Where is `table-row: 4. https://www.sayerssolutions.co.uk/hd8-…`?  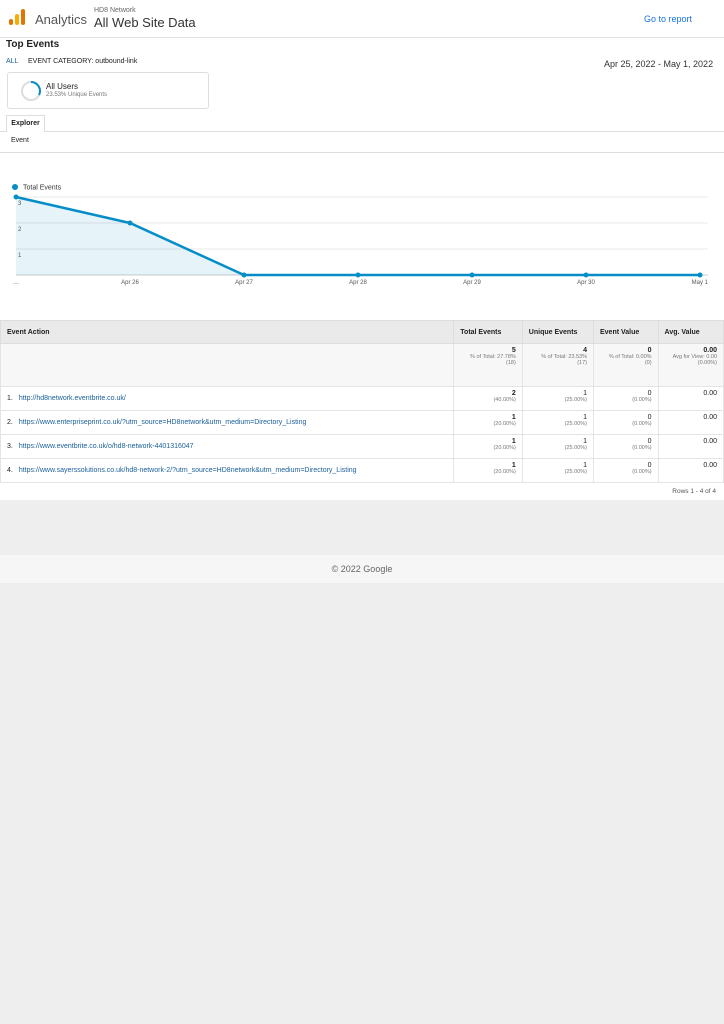
table-row: 4. https://www.sayerssolutions.co.uk/hd8-… is located at coordinates (362, 470).